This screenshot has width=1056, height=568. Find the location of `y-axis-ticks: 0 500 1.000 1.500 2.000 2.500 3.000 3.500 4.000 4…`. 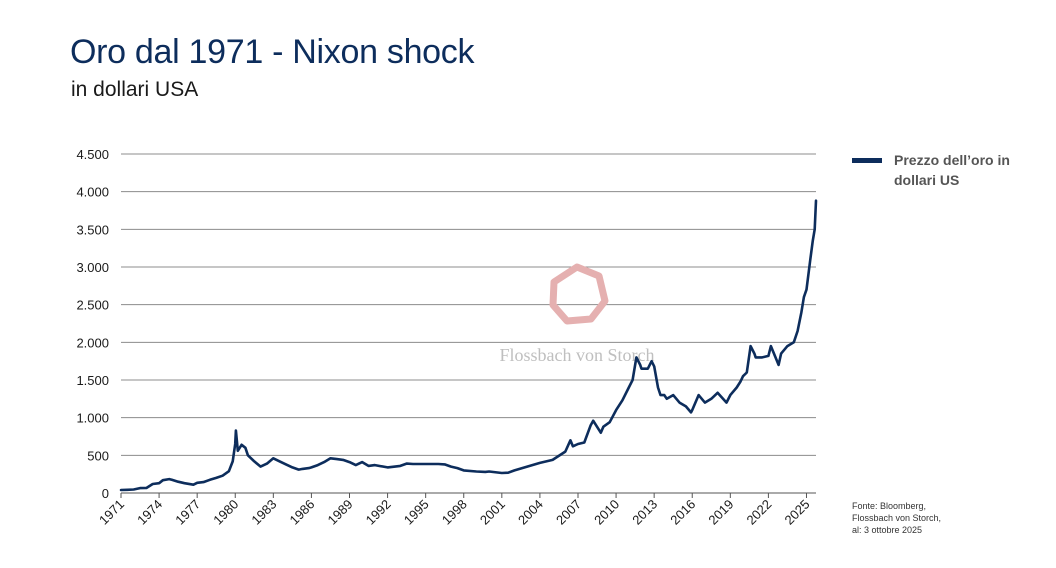

y-axis-ticks: 0 500 1.000 1.500 2.000 2.500 3.000 3.500 4.000 4… is located at coordinates (92, 324).